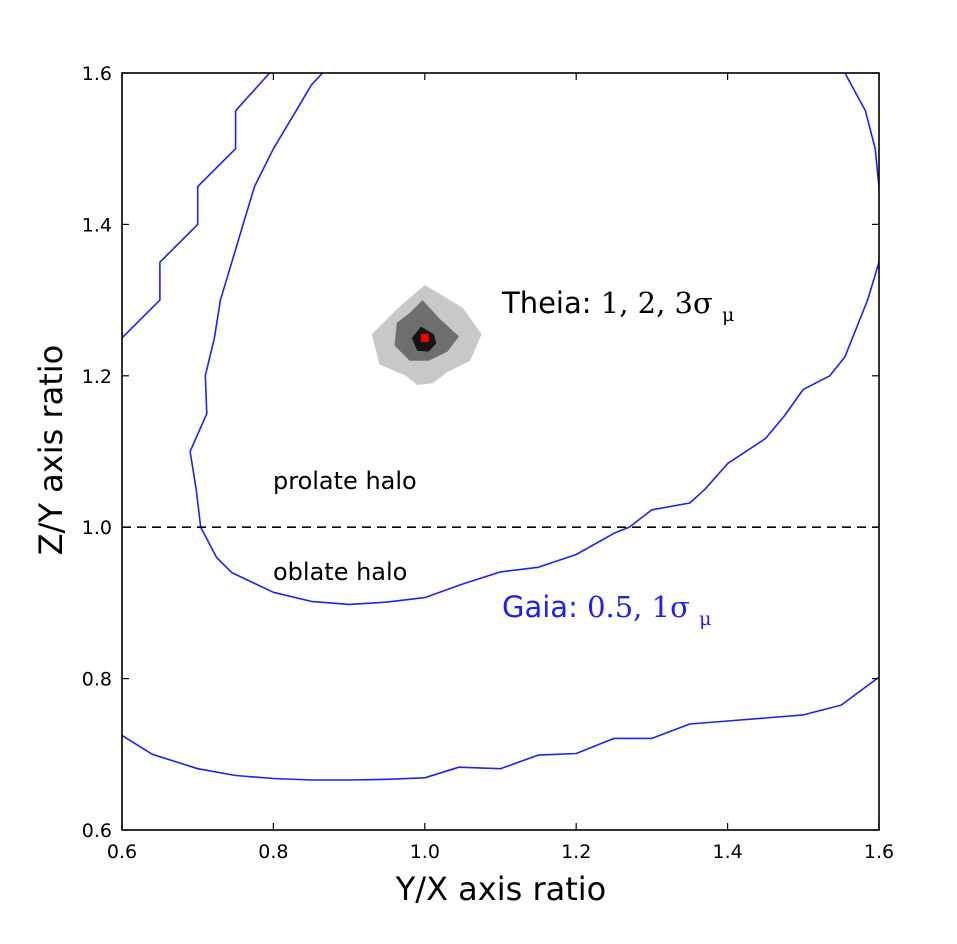 This screenshot has height=944, width=957. What do you see at coordinates (273, 852) in the screenshot?
I see `x-tick-label: 0.8` at bounding box center [273, 852].